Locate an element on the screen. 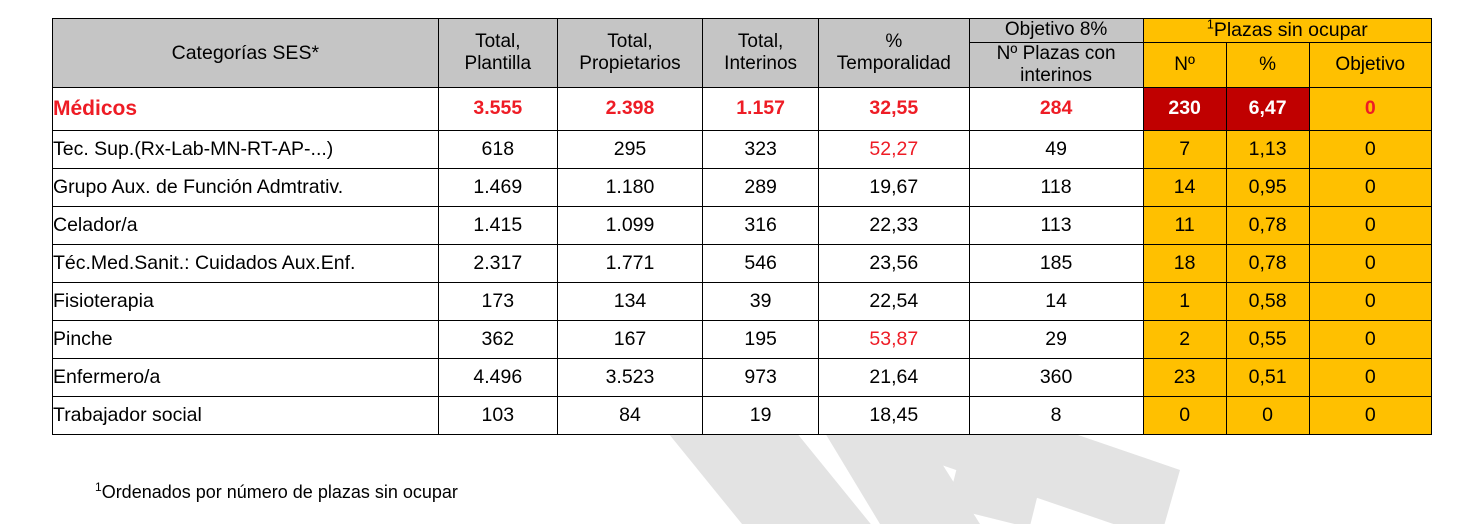 The image size is (1460, 524). col-header-sin-ocupar-numero: Nº is located at coordinates (1184, 64).